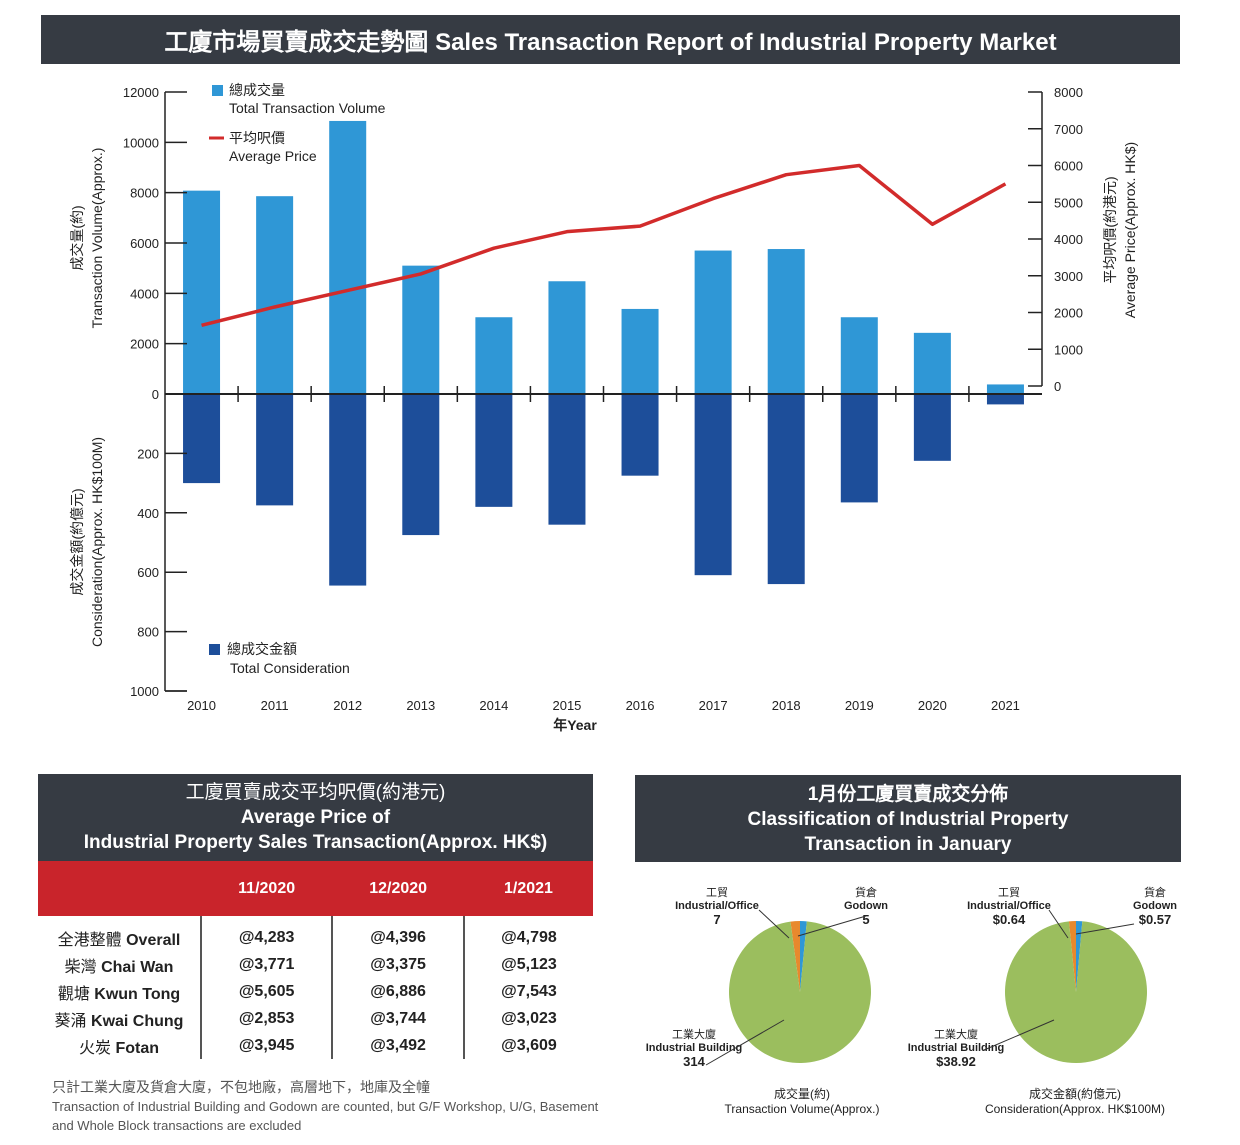 The height and width of the screenshot is (1145, 1240). What do you see at coordinates (347, 705) in the screenshot?
I see `x-tick-label: 2012` at bounding box center [347, 705].